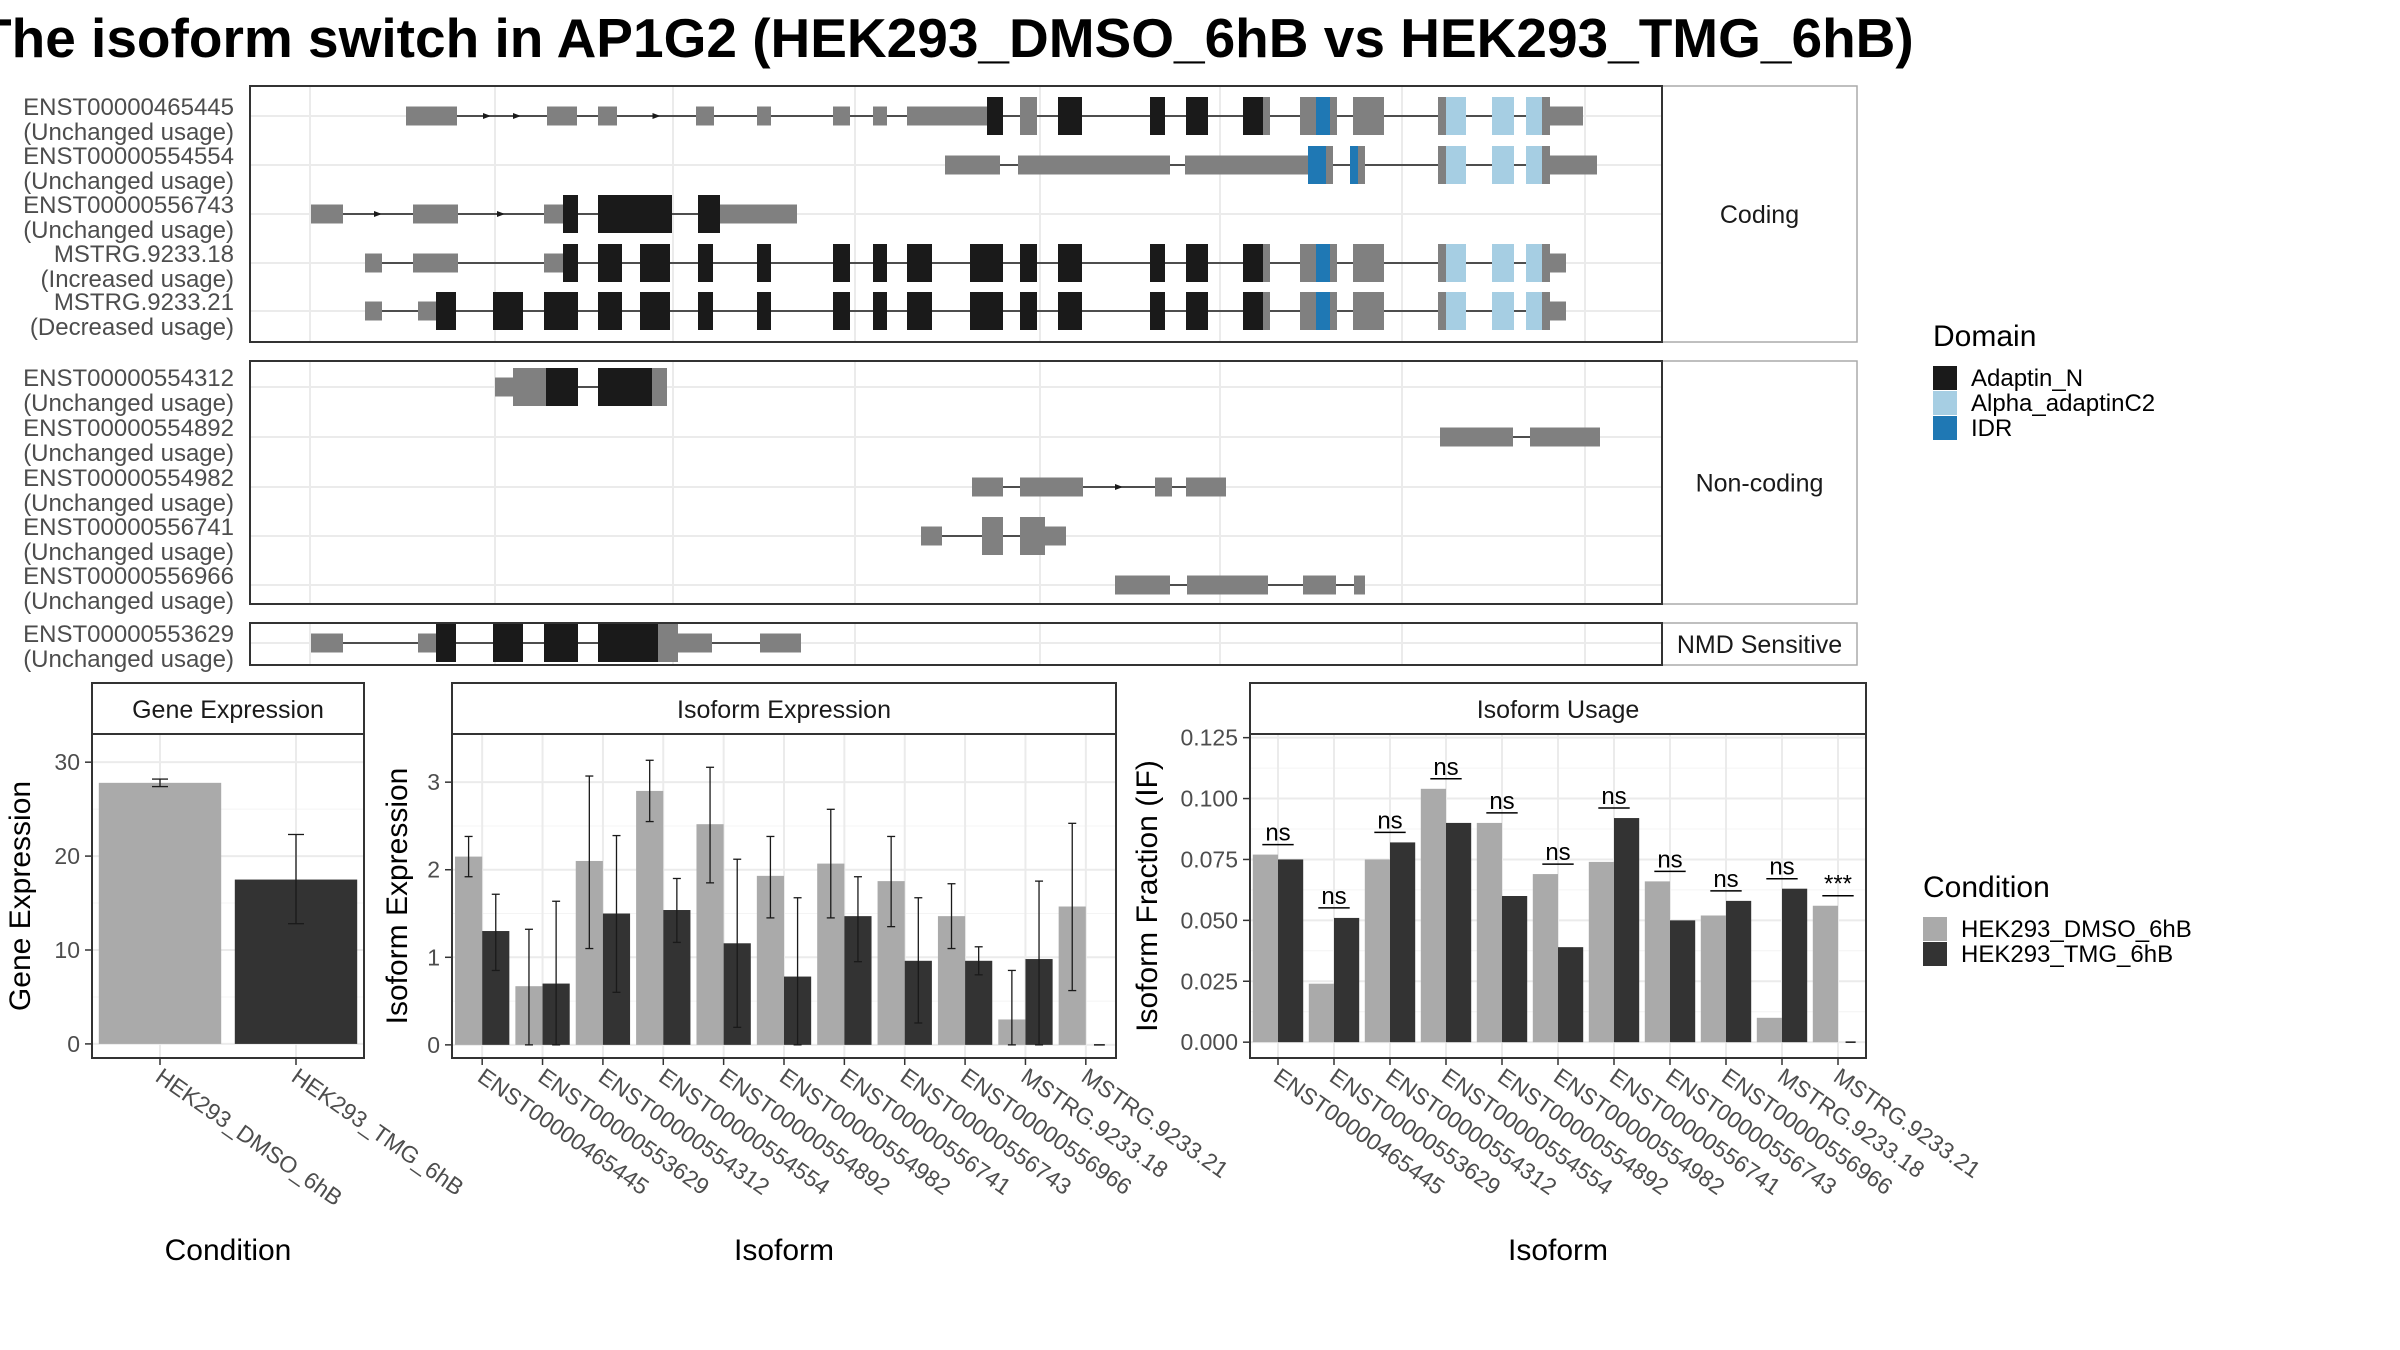  Describe the element at coordinates (1838, 884) in the screenshot. I see `significance-label: ***` at that location.